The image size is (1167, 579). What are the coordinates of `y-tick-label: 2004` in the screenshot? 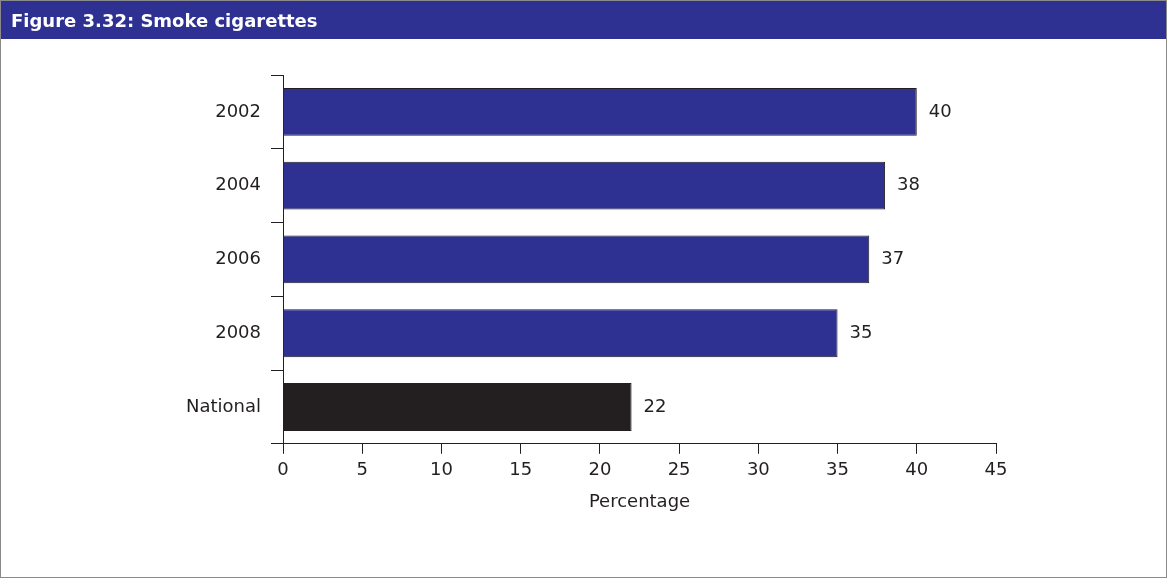 It's located at (238, 184).